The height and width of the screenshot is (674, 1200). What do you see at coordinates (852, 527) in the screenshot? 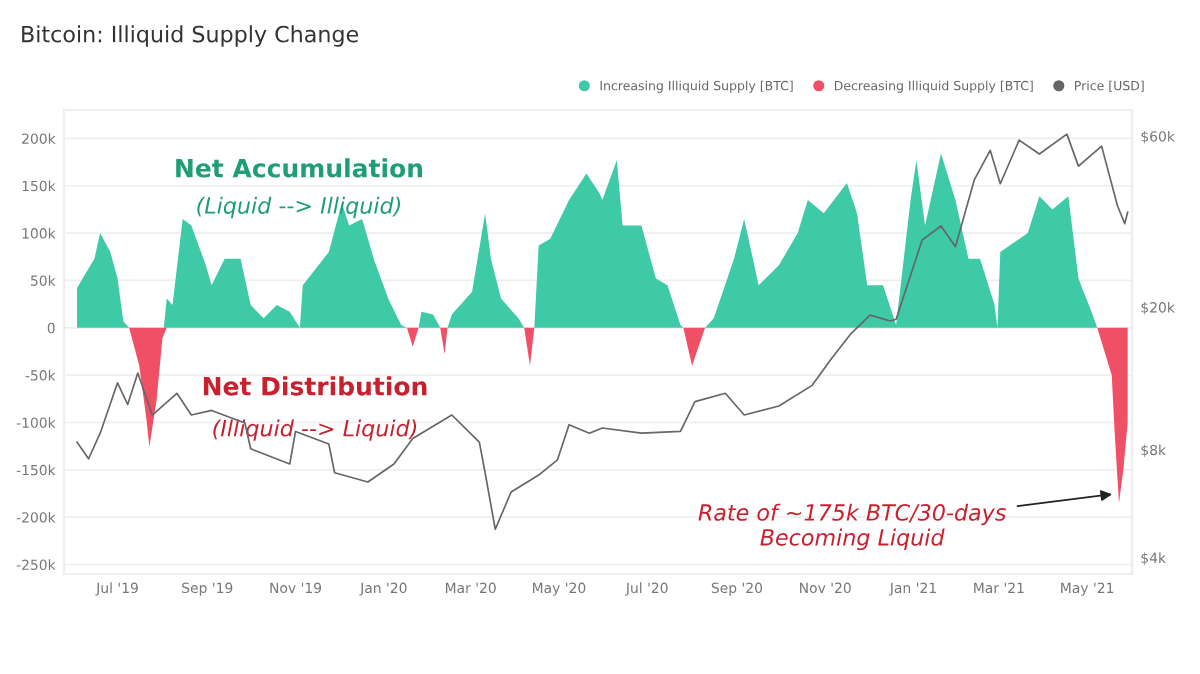
I see `annotation: Rate of ~175k BTC/30-days Becoming Liquid` at bounding box center [852, 527].